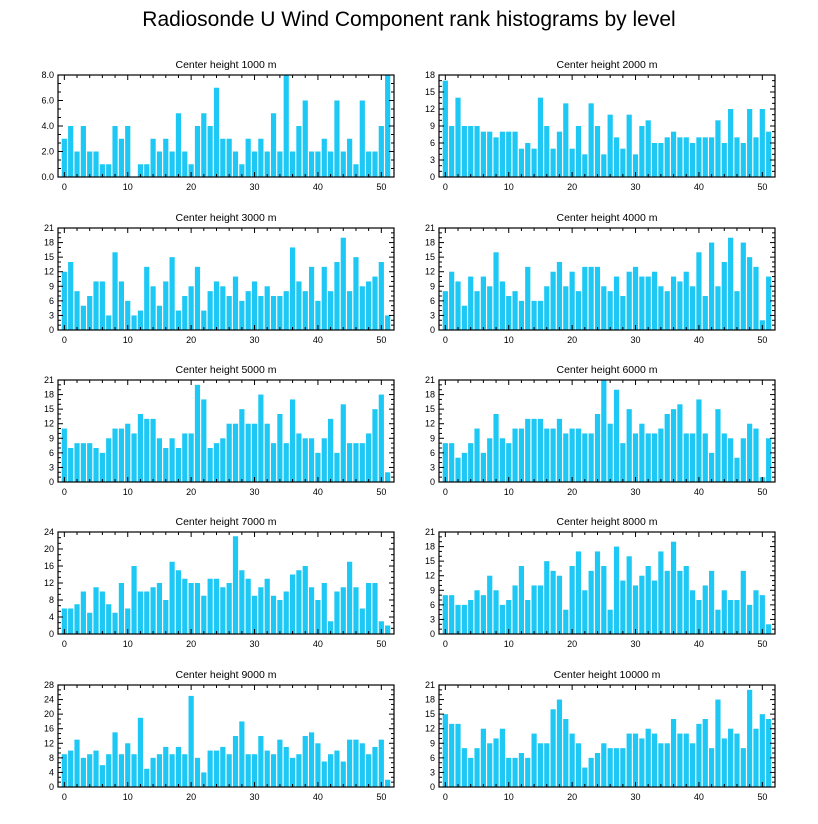  Describe the element at coordinates (430, 576) in the screenshot. I see `y-tick-label: 12` at that location.